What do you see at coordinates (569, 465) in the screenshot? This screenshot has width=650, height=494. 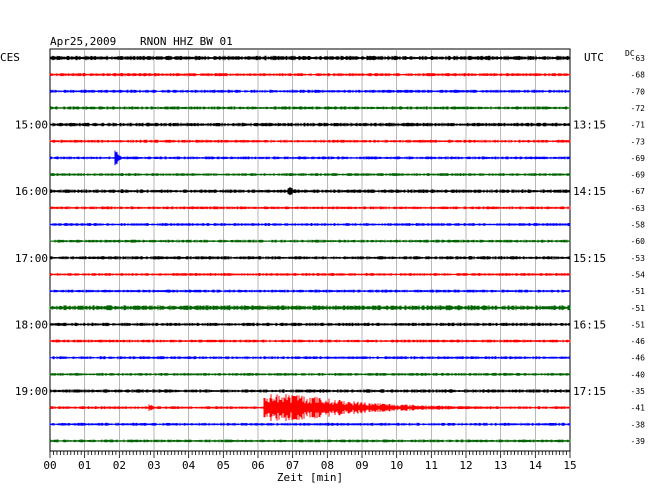 I see `x-tick-label: 15` at bounding box center [569, 465].